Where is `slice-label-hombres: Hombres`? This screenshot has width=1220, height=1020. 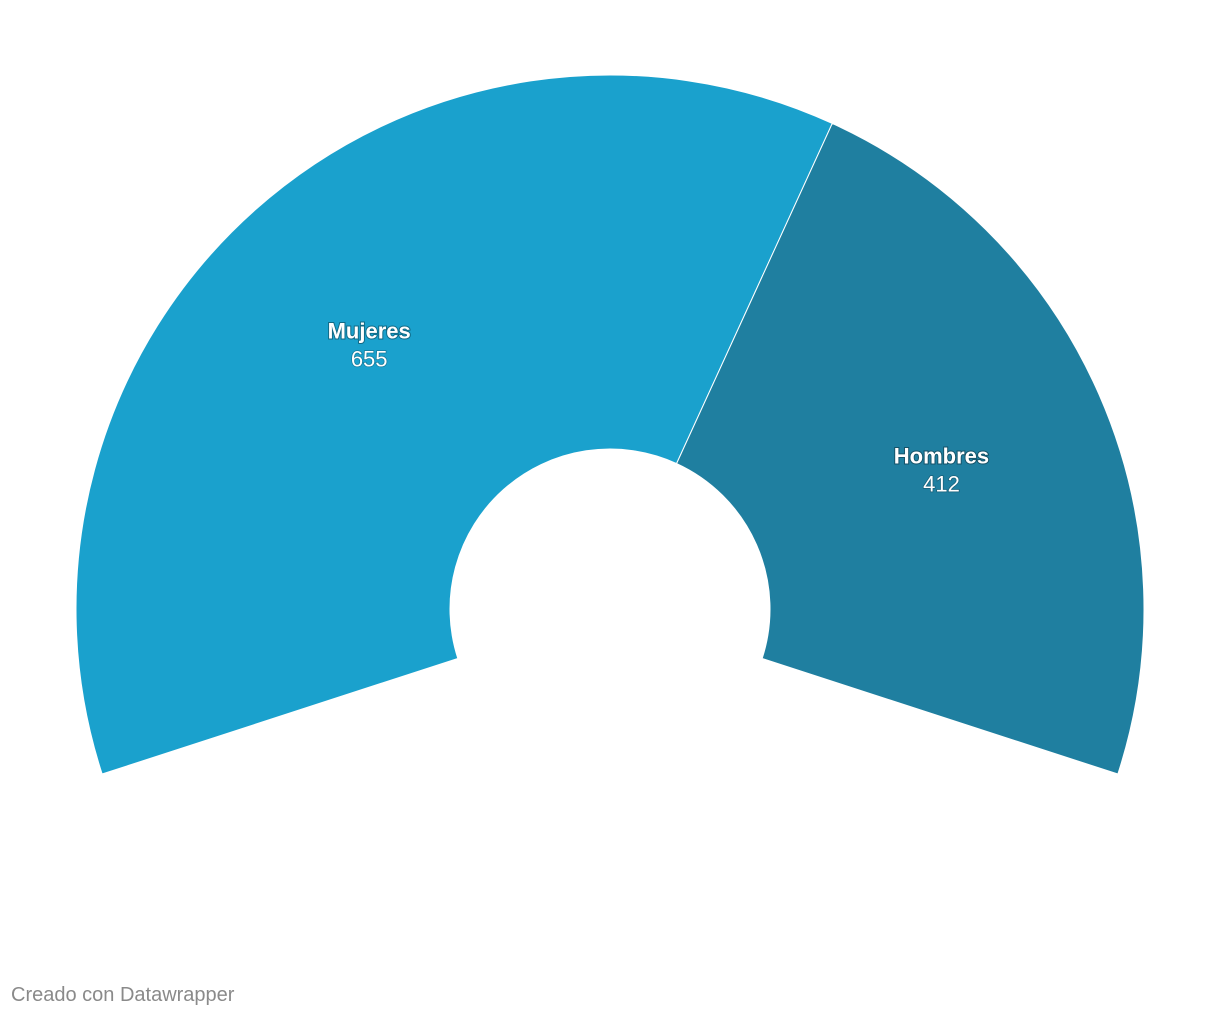
slice-label-hombres: Hombres is located at coordinates (941, 455).